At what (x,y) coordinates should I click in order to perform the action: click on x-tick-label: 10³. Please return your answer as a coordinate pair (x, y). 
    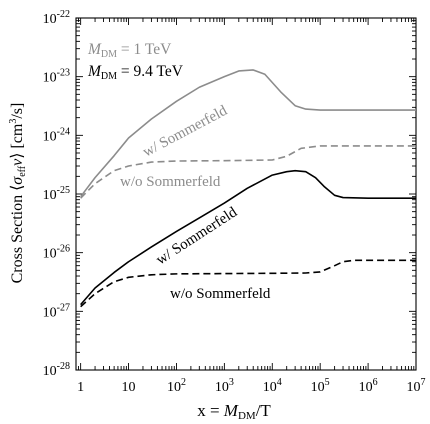
    Looking at the image, I should click on (224, 386).